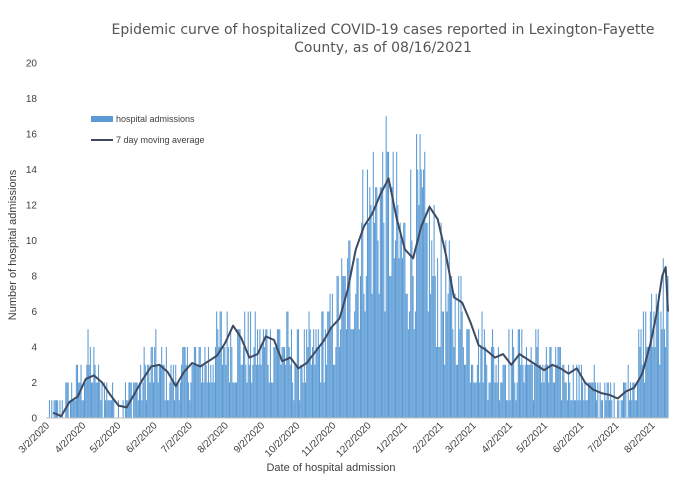  What do you see at coordinates (383, 48) in the screenshot?
I see `chart-title-line-2: County, as of 08/16/2021` at bounding box center [383, 48].